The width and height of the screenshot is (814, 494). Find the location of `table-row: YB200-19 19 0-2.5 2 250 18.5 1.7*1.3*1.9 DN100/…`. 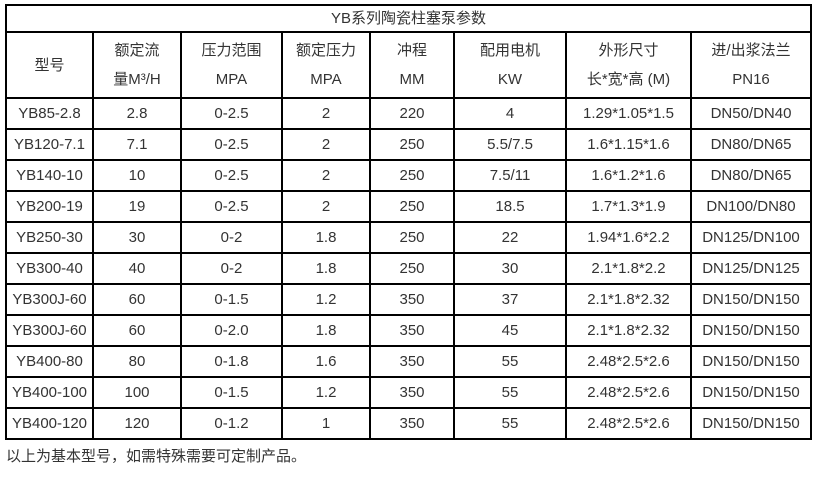

table-row: YB200-19 19 0-2.5 2 250 18.5 1.7*1.3*1.9 DN100/… is located at coordinates (409, 206).